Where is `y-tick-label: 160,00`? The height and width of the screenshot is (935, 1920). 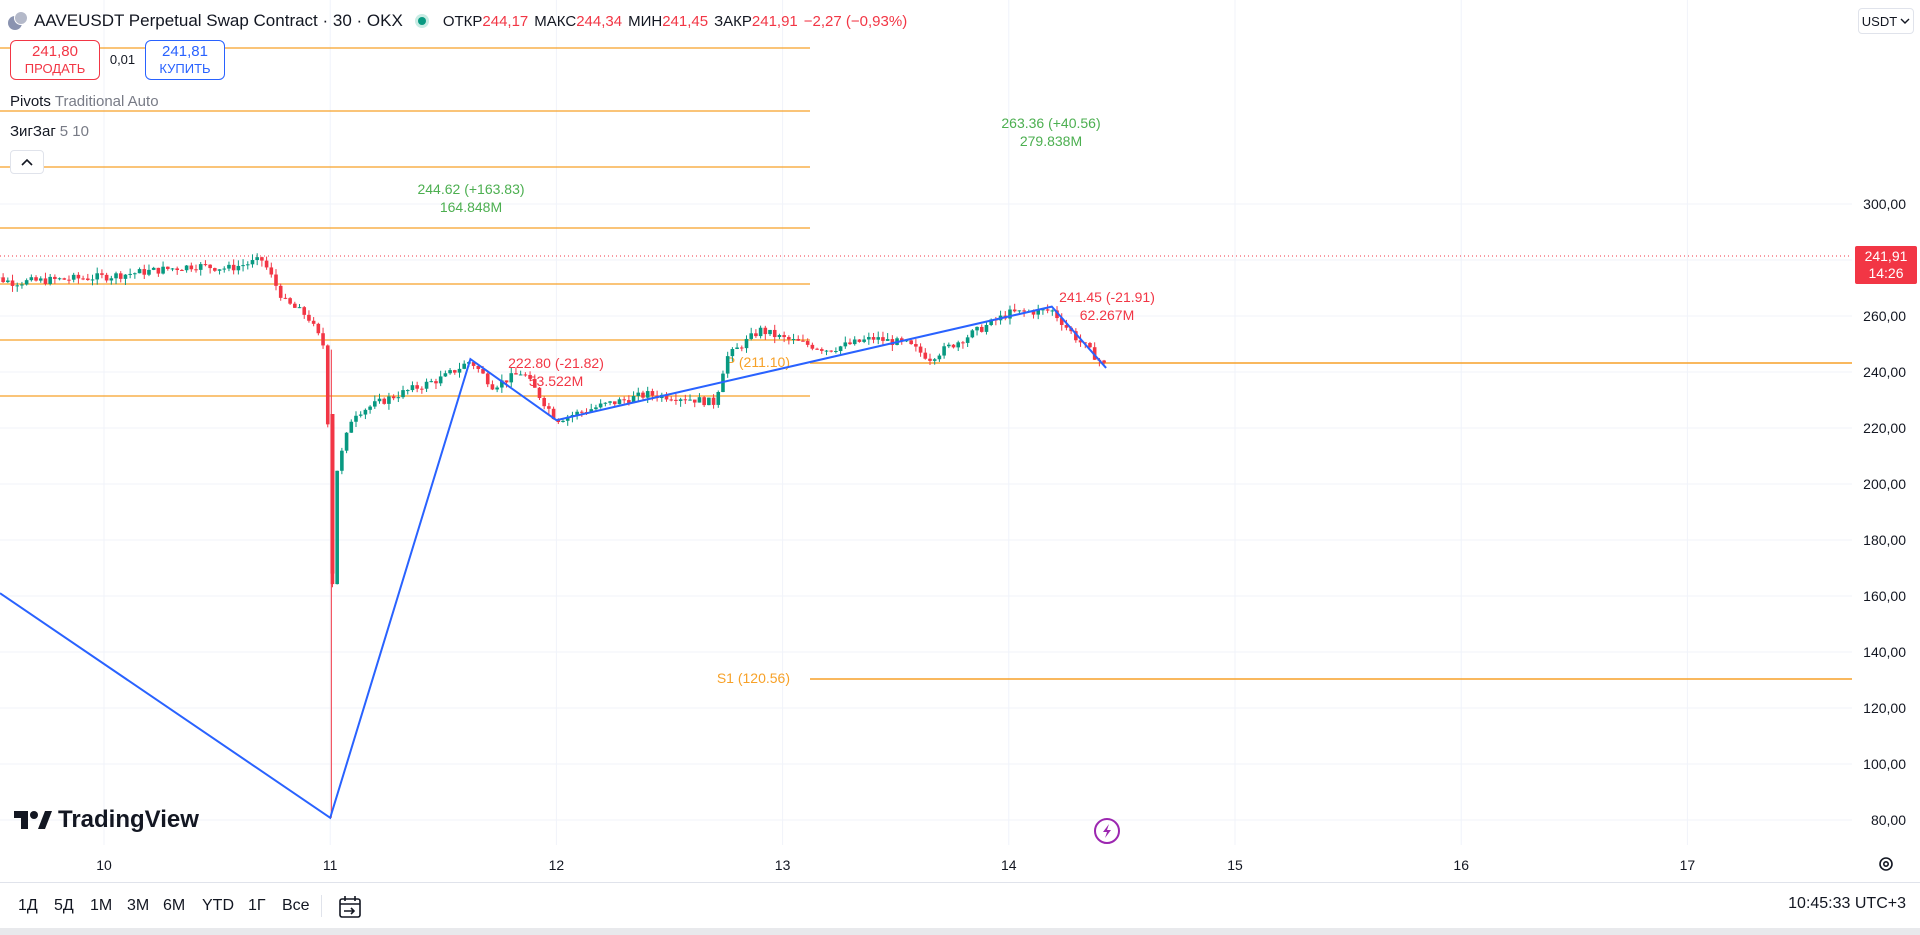 y-tick-label: 160,00 is located at coordinates (1884, 596).